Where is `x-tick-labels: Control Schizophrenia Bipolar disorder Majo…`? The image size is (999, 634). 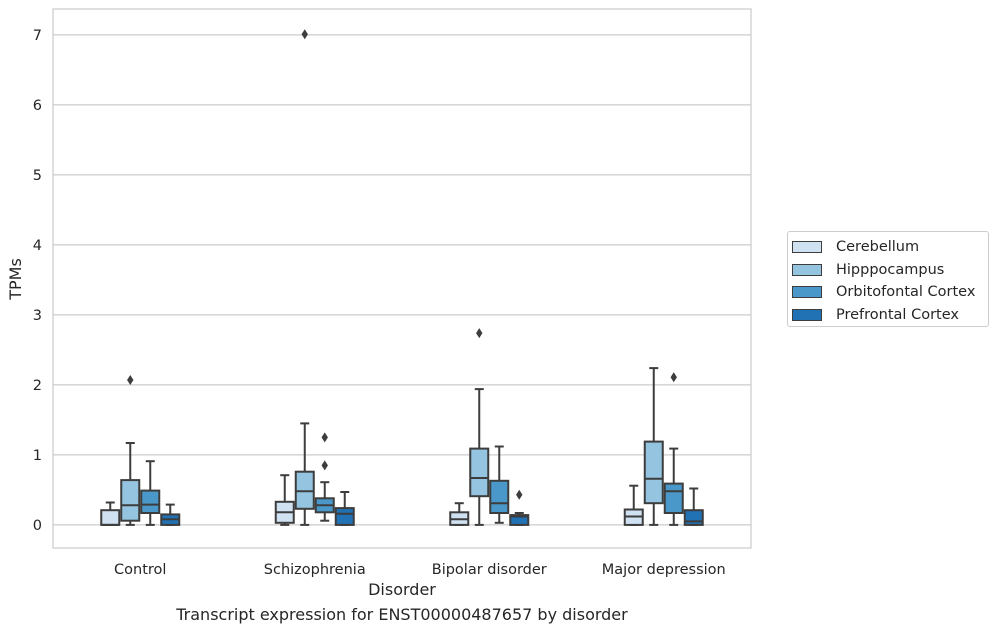 x-tick-labels: Control Schizophrenia Bipolar disorder Majo… is located at coordinates (420, 570).